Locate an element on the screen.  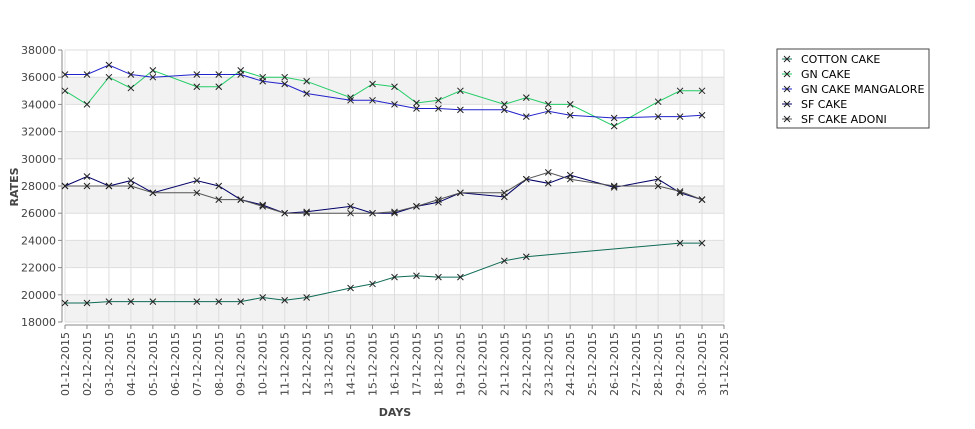
x-tick-label: 07-12-2015 is located at coordinates (197, 364).